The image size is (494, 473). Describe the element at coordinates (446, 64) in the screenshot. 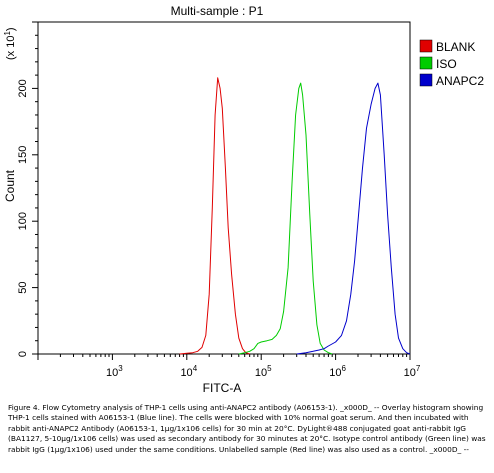

I see `legend-label-iso: ISO` at that location.